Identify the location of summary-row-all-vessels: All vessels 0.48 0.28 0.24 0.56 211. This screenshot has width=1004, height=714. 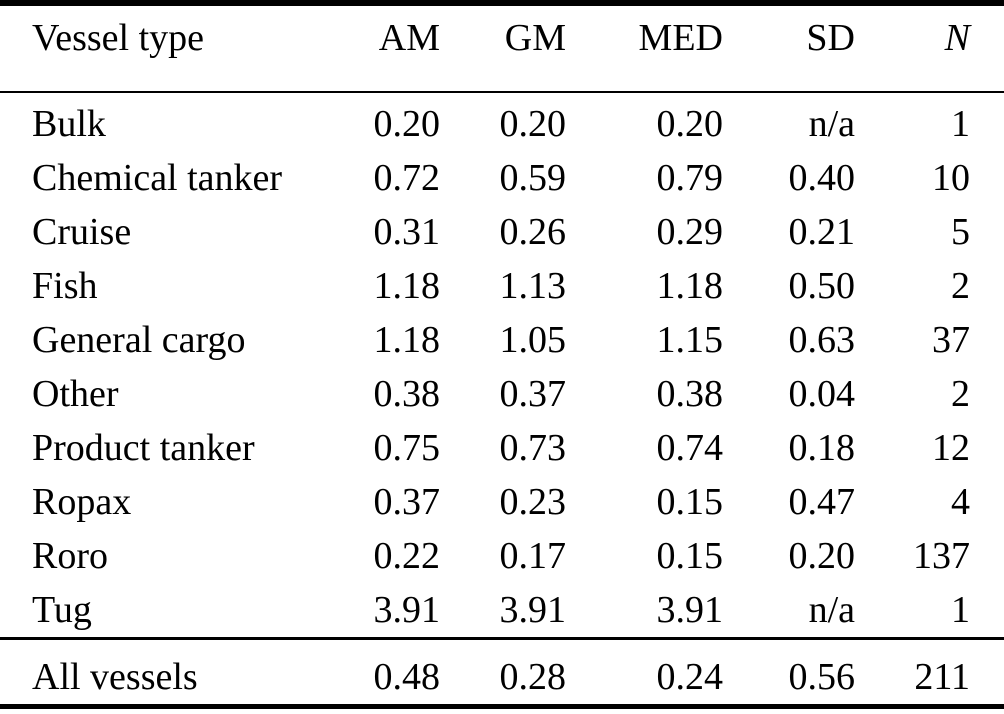
(502, 675).